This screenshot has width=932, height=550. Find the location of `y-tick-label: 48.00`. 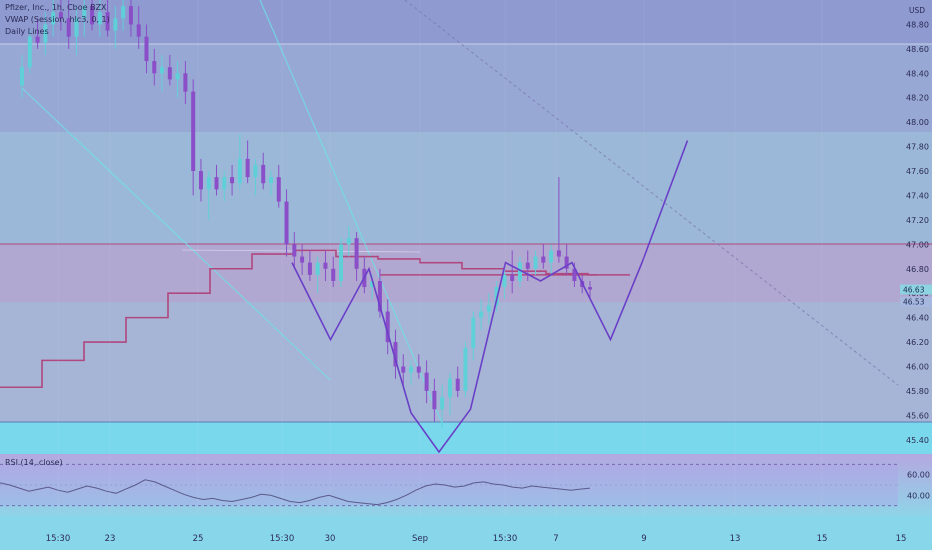

y-tick-label: 48.00 is located at coordinates (917, 122).